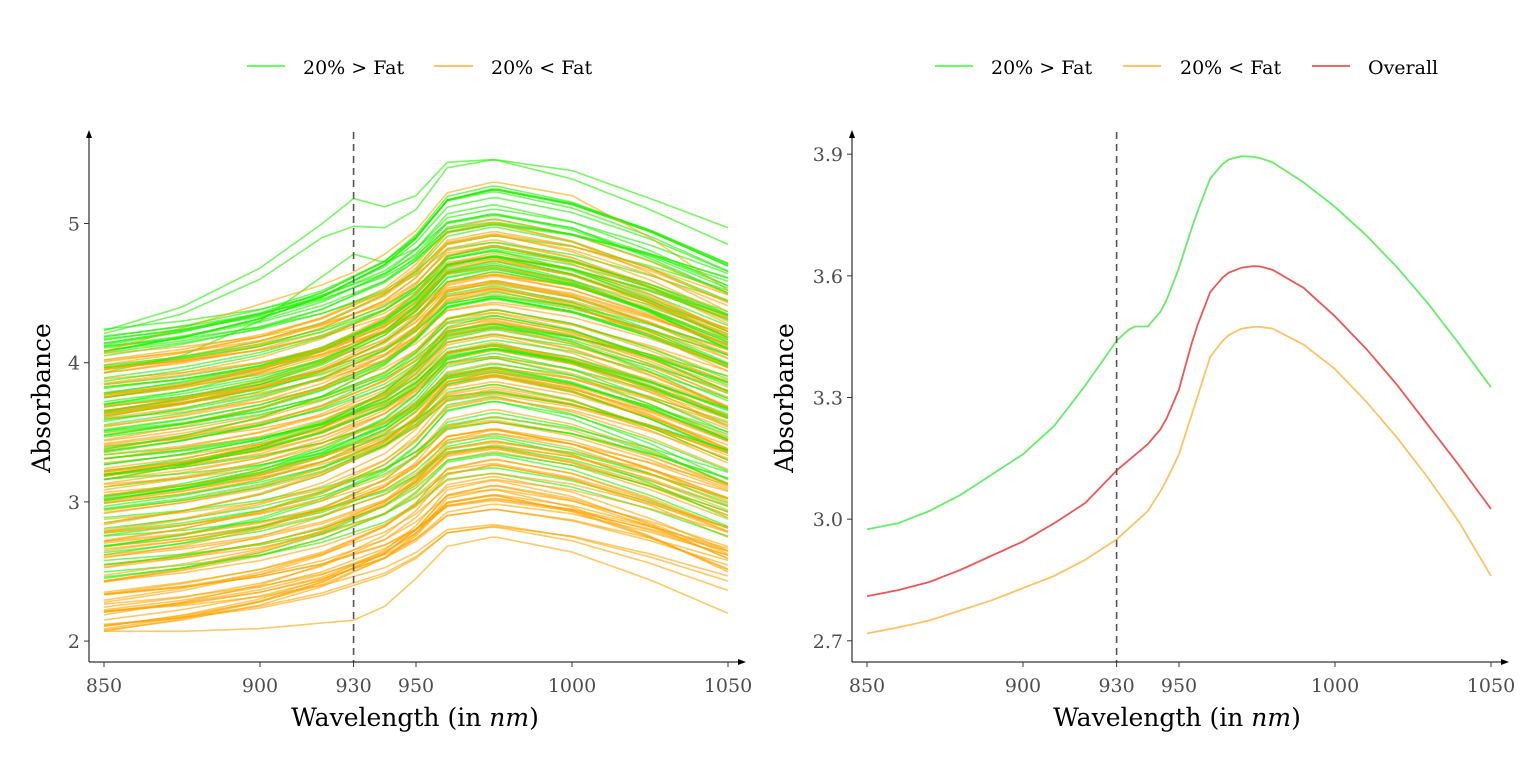  Describe the element at coordinates (828, 399) in the screenshot. I see `y-tick-label: 3.3` at that location.